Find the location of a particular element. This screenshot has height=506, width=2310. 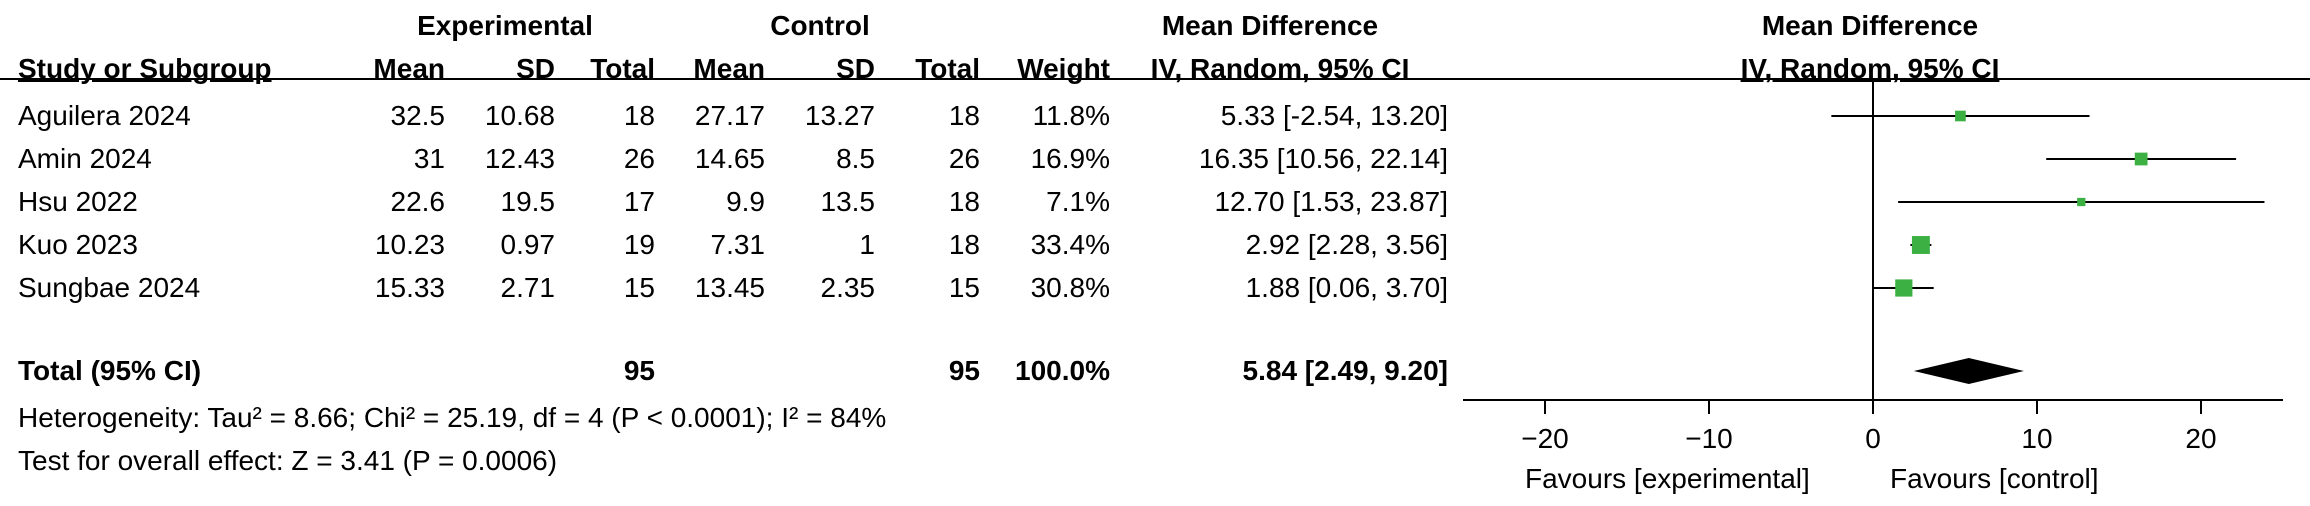

study-name: Sungbae 2024 is located at coordinates (109, 287).